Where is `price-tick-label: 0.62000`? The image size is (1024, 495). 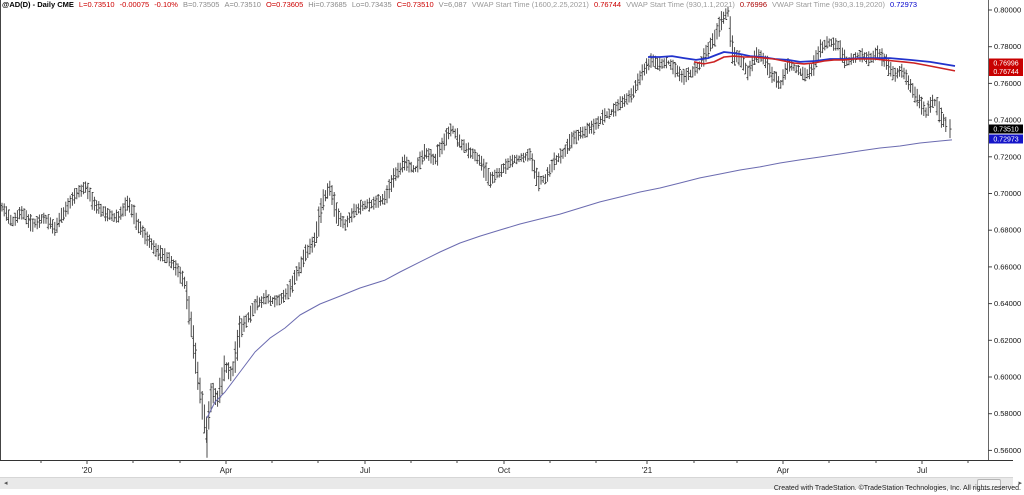
price-tick-label: 0.62000 is located at coordinates (1007, 340).